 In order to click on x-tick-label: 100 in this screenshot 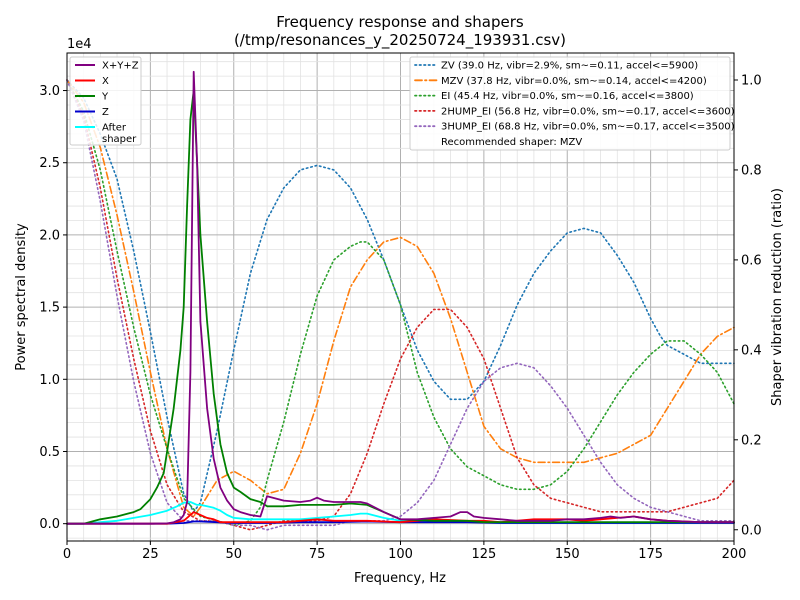, I will do `click(400, 554)`.